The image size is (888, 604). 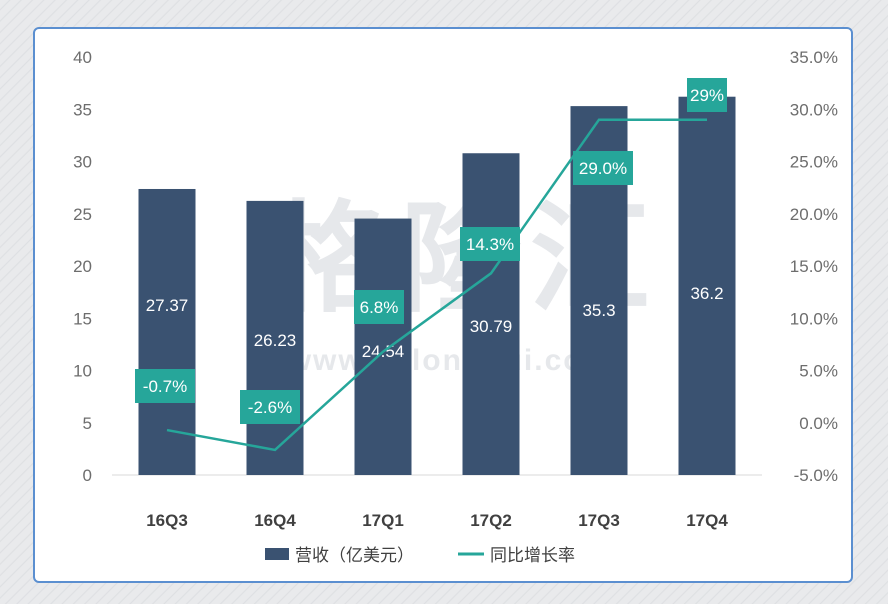 What do you see at coordinates (420, 555) in the screenshot?
I see `legend: 营收（亿美元） 同比增长率` at bounding box center [420, 555].